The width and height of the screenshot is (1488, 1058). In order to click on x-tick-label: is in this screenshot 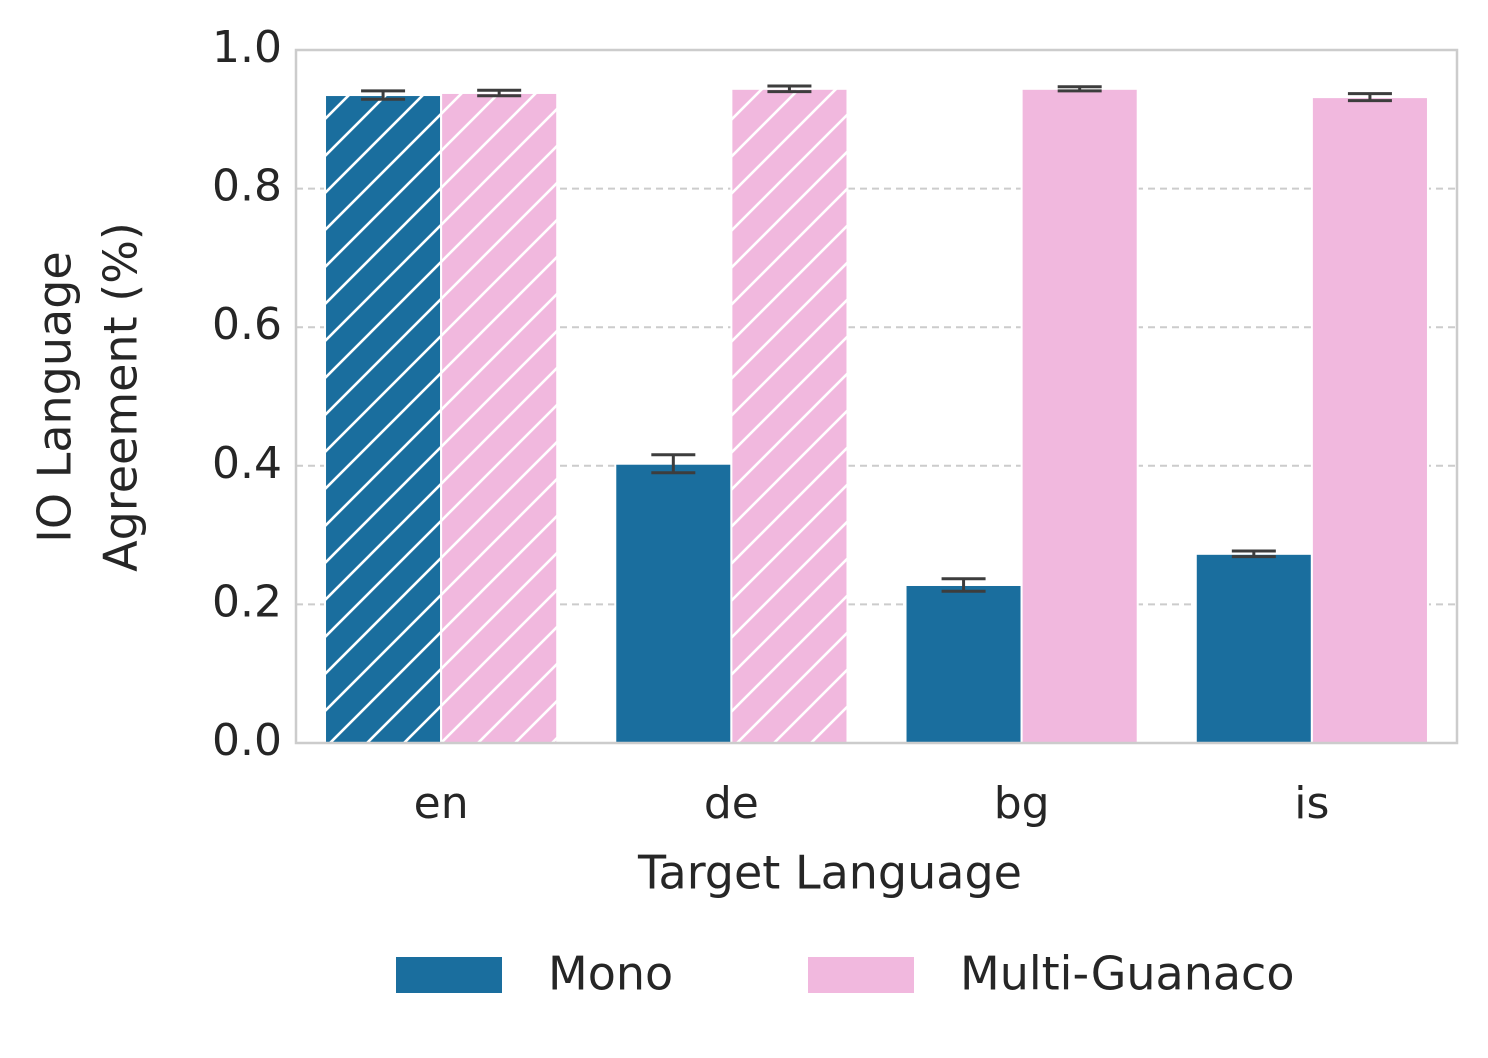, I will do `click(1311, 803)`.